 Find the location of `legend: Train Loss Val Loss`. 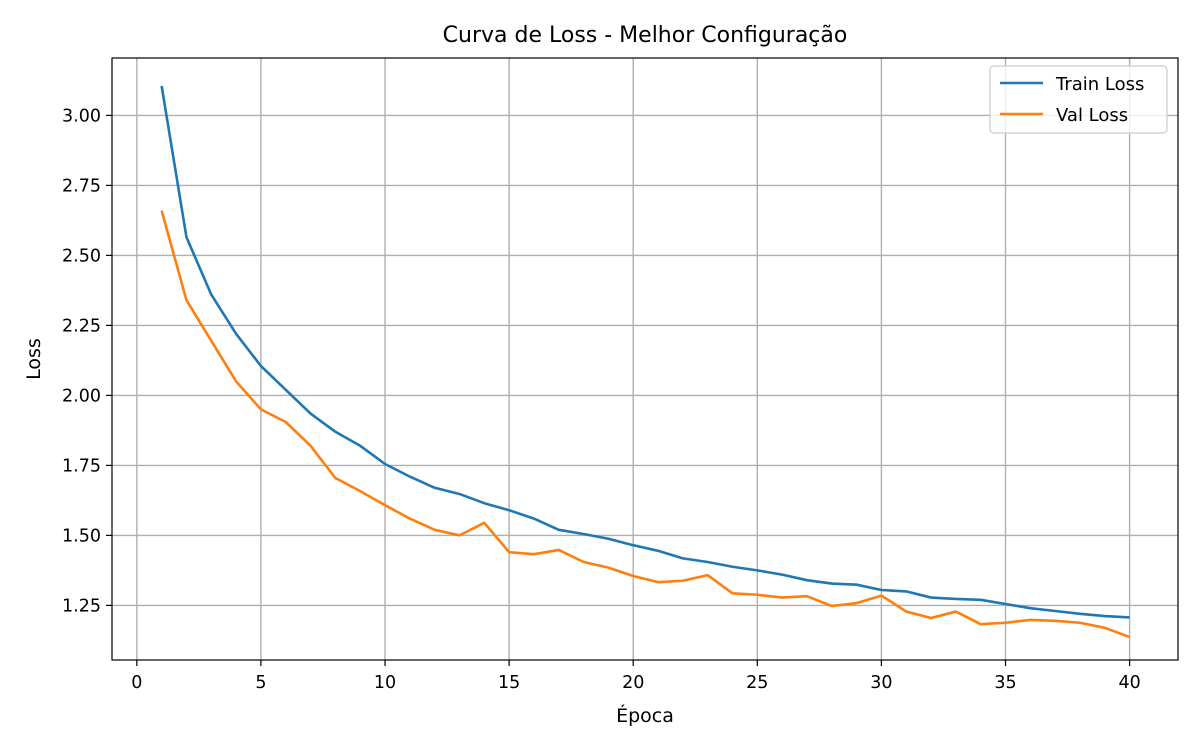

legend: Train Loss Val Loss is located at coordinates (1078, 99).